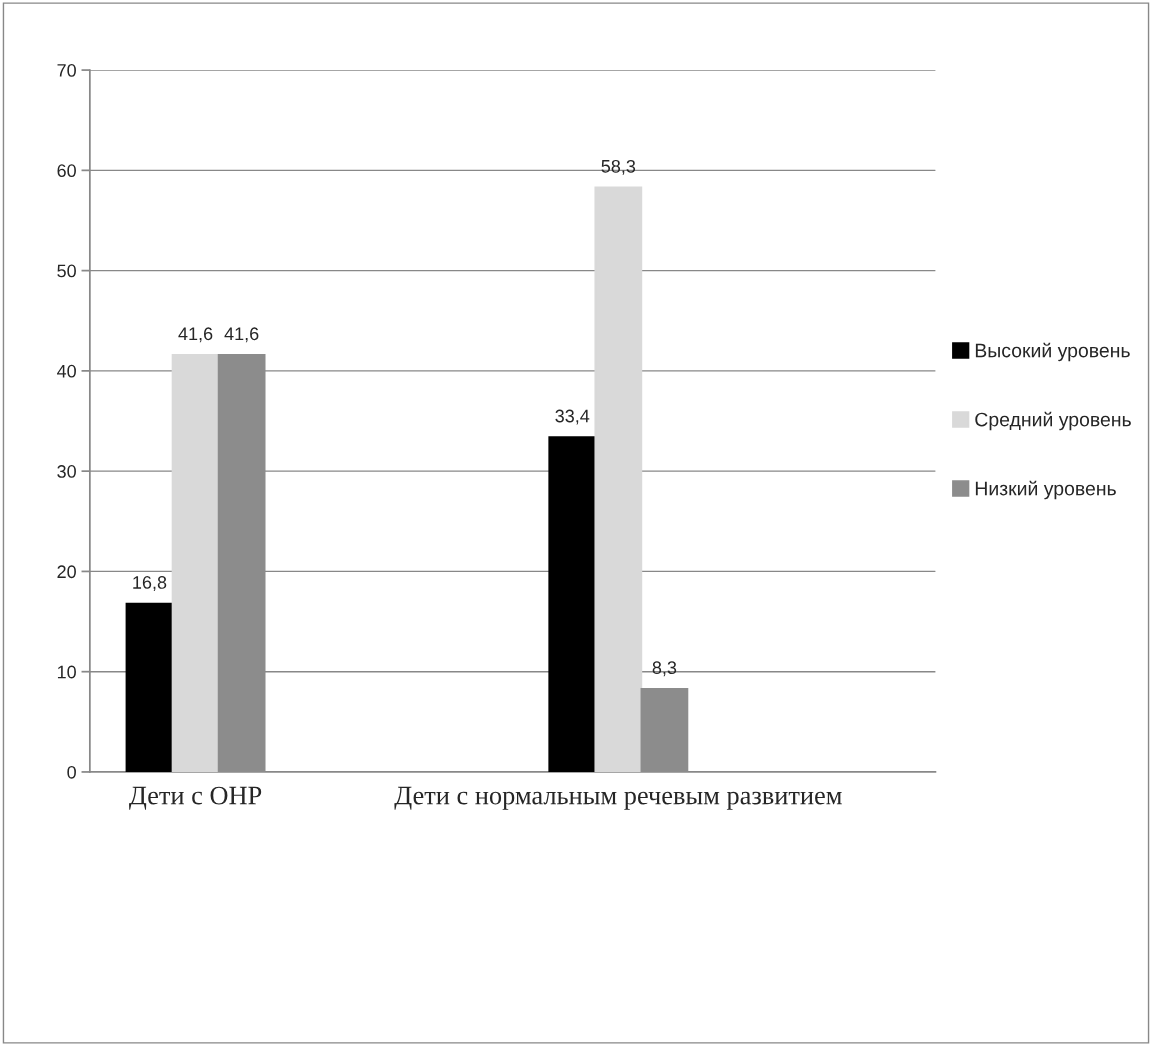 This screenshot has height=1046, width=1152. What do you see at coordinates (66, 371) in the screenshot?
I see `y-tick-label: 40` at bounding box center [66, 371].